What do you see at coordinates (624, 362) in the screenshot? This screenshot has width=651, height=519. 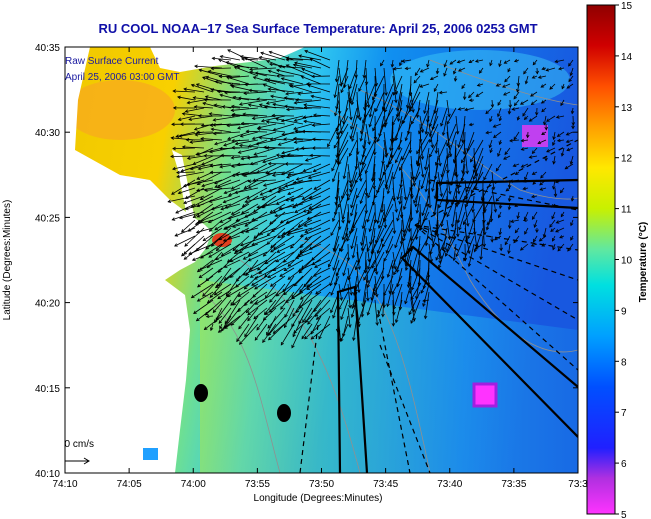 I see `colorbar-tick-label: 8` at bounding box center [624, 362].